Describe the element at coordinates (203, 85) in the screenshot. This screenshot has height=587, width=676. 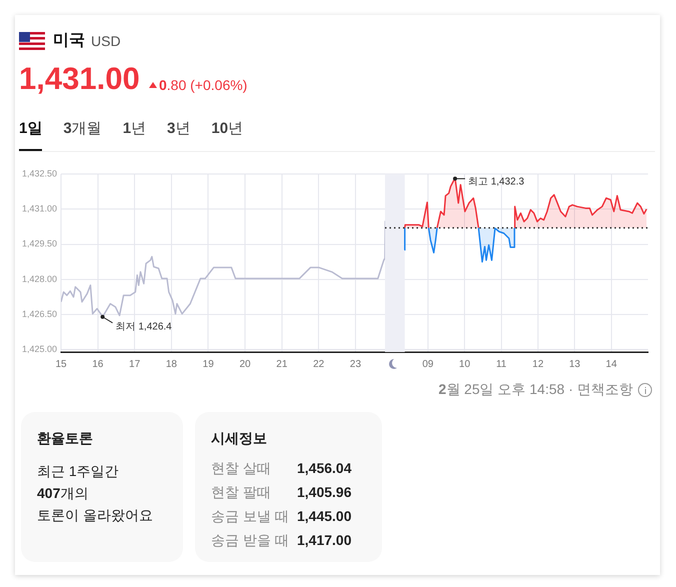
I see `text: 0.80 (+0.06%)` at that location.